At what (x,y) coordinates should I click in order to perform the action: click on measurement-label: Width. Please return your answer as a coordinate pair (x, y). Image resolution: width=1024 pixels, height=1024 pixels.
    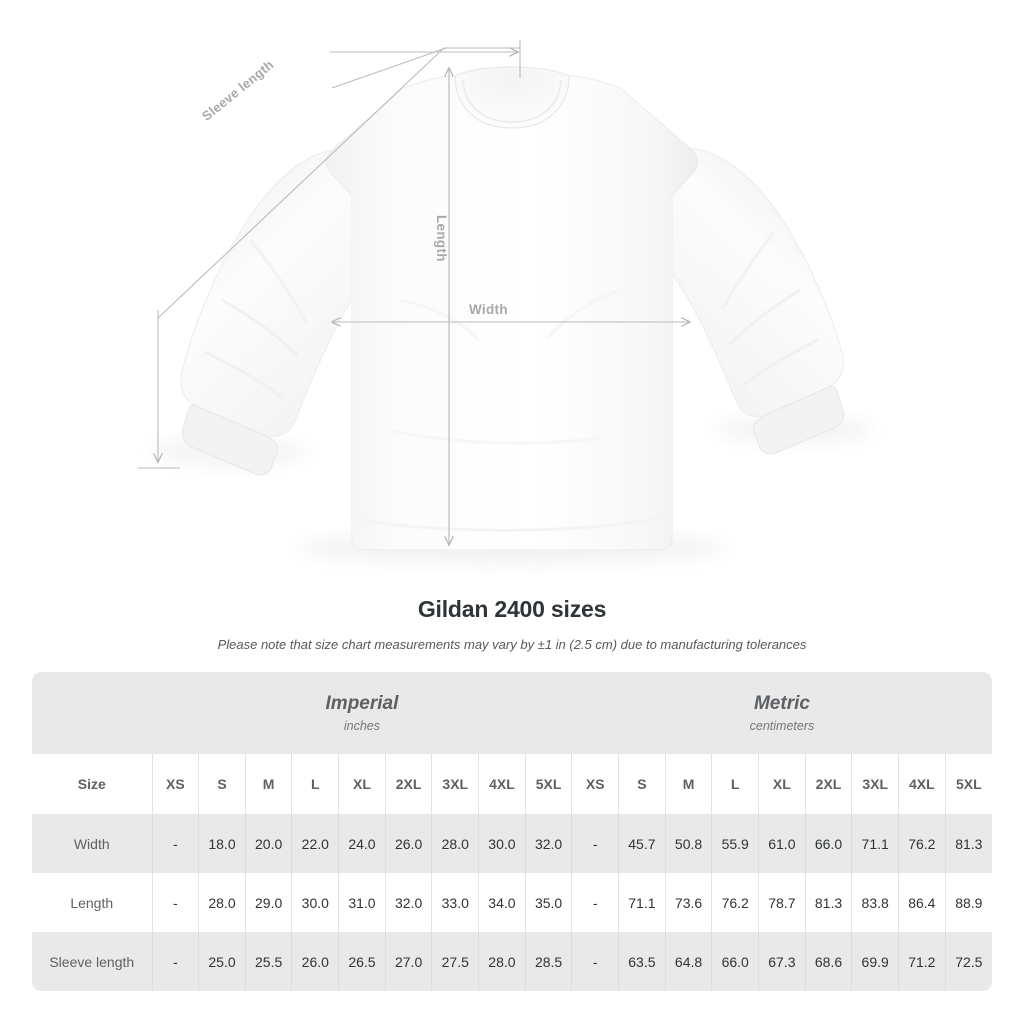
    Looking at the image, I should click on (92, 843).